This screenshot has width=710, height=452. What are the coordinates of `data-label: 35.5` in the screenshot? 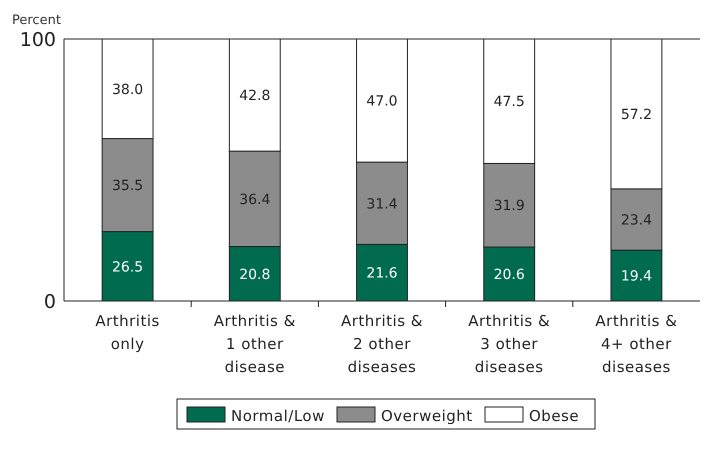 It's located at (128, 186).